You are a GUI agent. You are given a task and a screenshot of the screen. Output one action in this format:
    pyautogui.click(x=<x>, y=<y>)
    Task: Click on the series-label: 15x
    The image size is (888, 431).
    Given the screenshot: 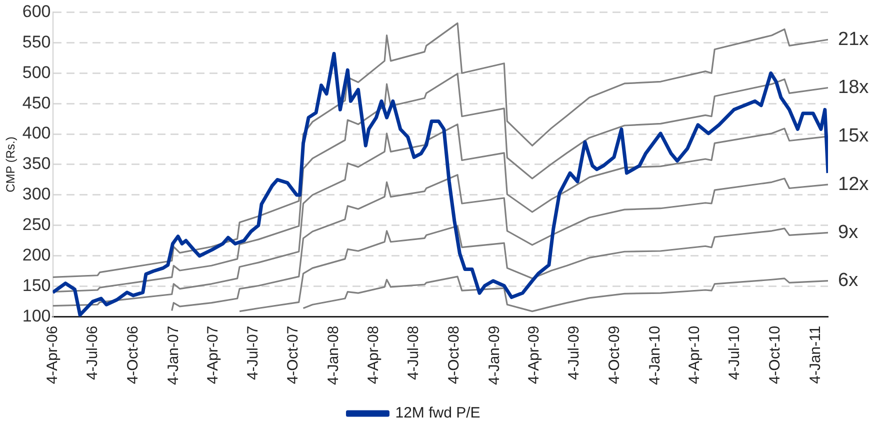 What is the action you would take?
    pyautogui.click(x=854, y=136)
    